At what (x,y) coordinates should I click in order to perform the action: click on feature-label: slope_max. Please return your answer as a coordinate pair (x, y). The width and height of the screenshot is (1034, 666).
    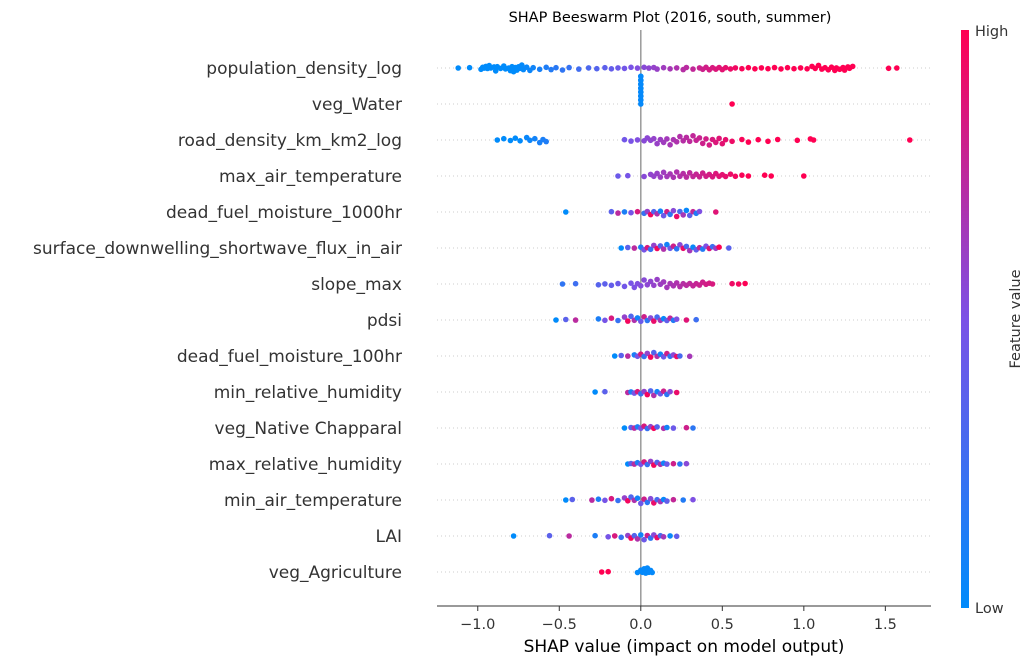
    Looking at the image, I should click on (356, 285).